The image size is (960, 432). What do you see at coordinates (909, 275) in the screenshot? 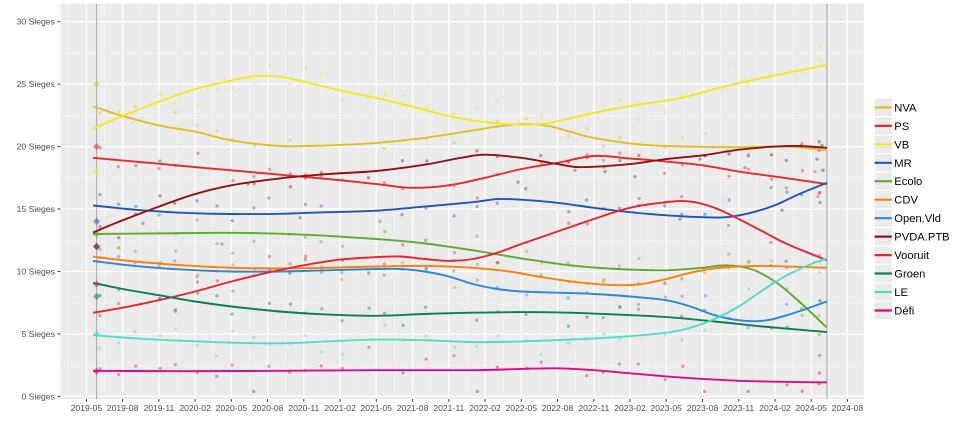
I see `svg-text: Groen` at bounding box center [909, 275].